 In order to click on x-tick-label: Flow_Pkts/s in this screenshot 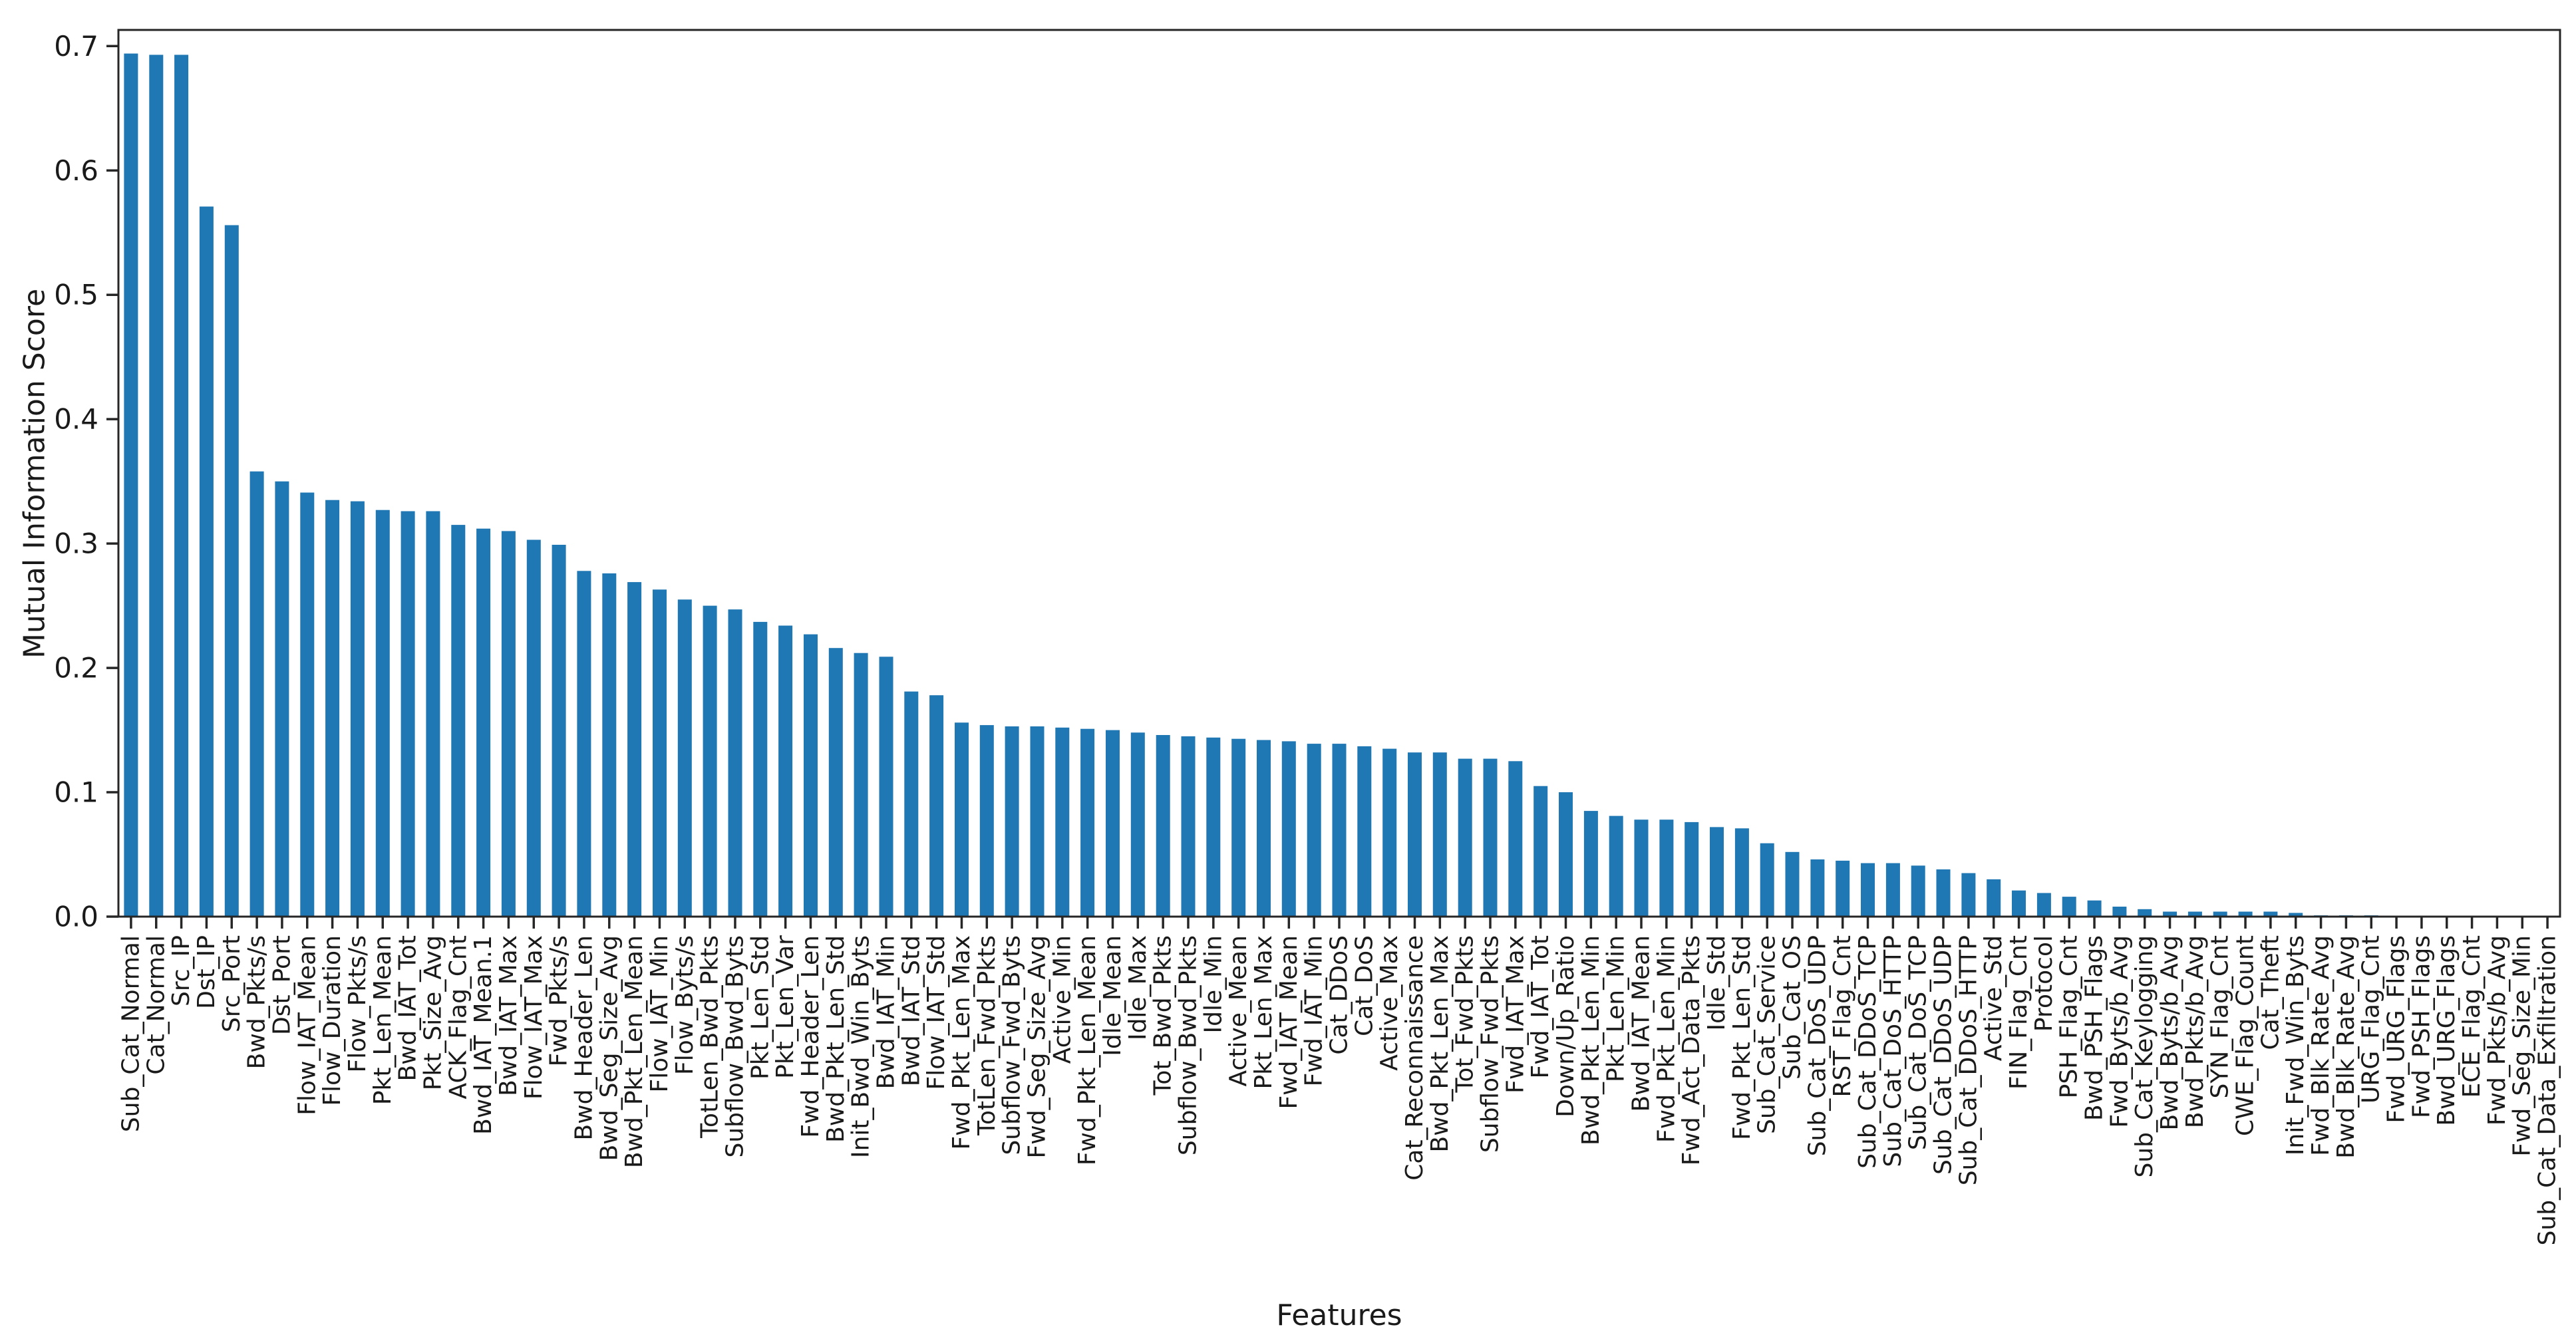, I will do `click(357, 1004)`.